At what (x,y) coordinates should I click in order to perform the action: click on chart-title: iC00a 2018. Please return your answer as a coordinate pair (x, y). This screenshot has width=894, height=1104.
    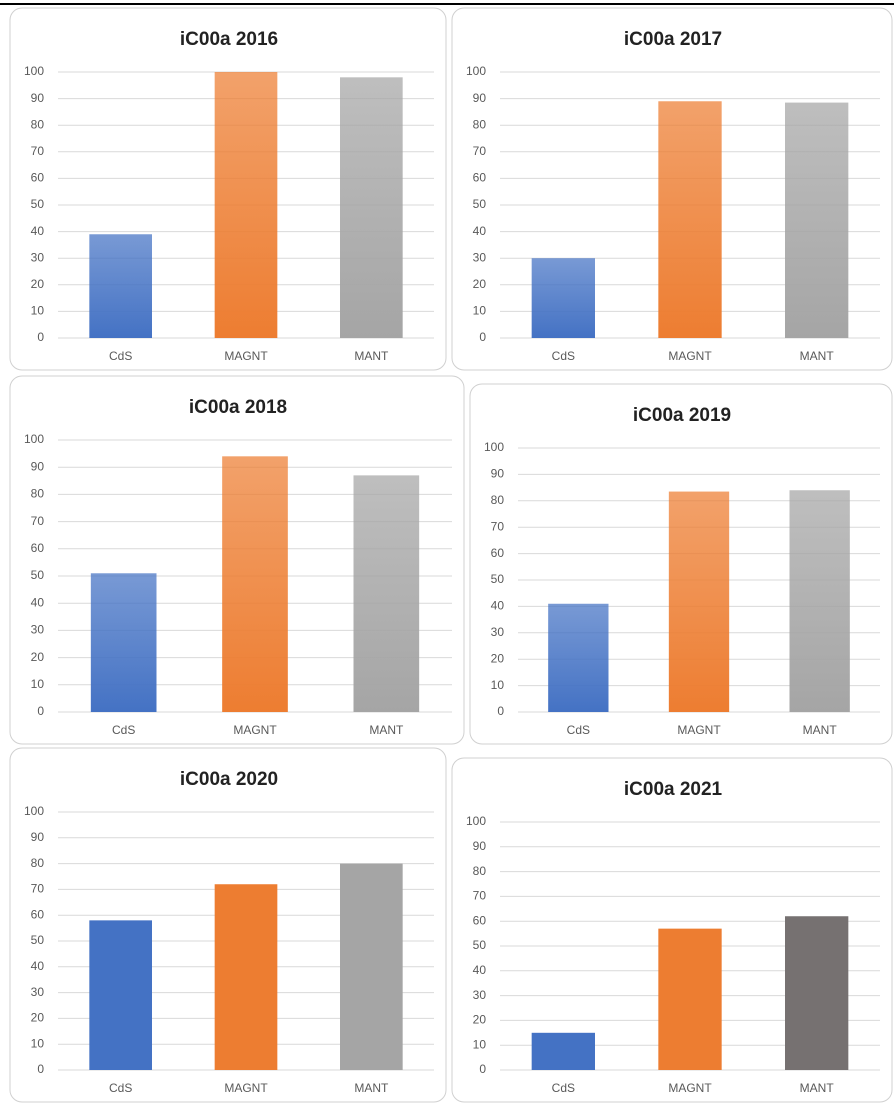
    Looking at the image, I should click on (238, 407).